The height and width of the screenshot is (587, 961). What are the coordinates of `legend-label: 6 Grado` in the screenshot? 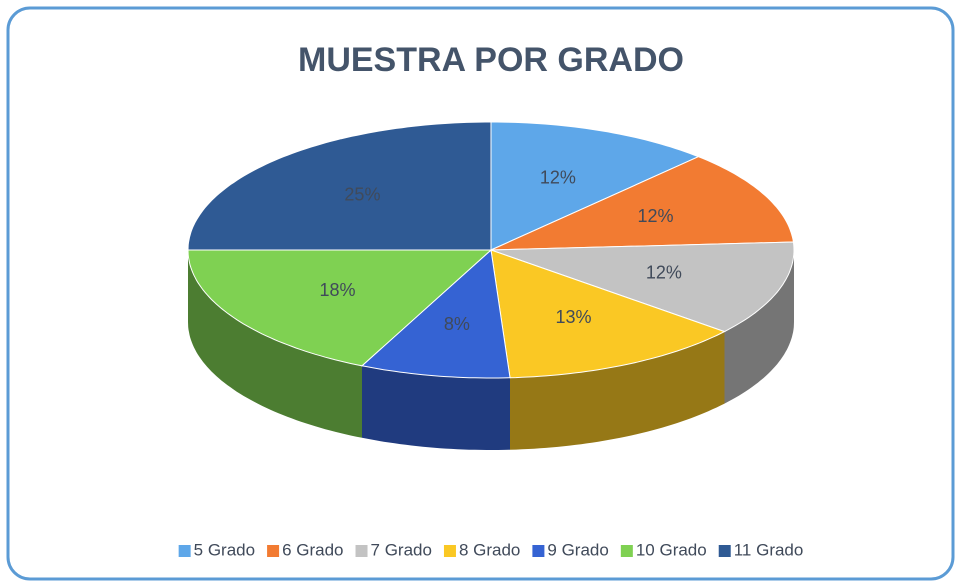 It's located at (312, 549).